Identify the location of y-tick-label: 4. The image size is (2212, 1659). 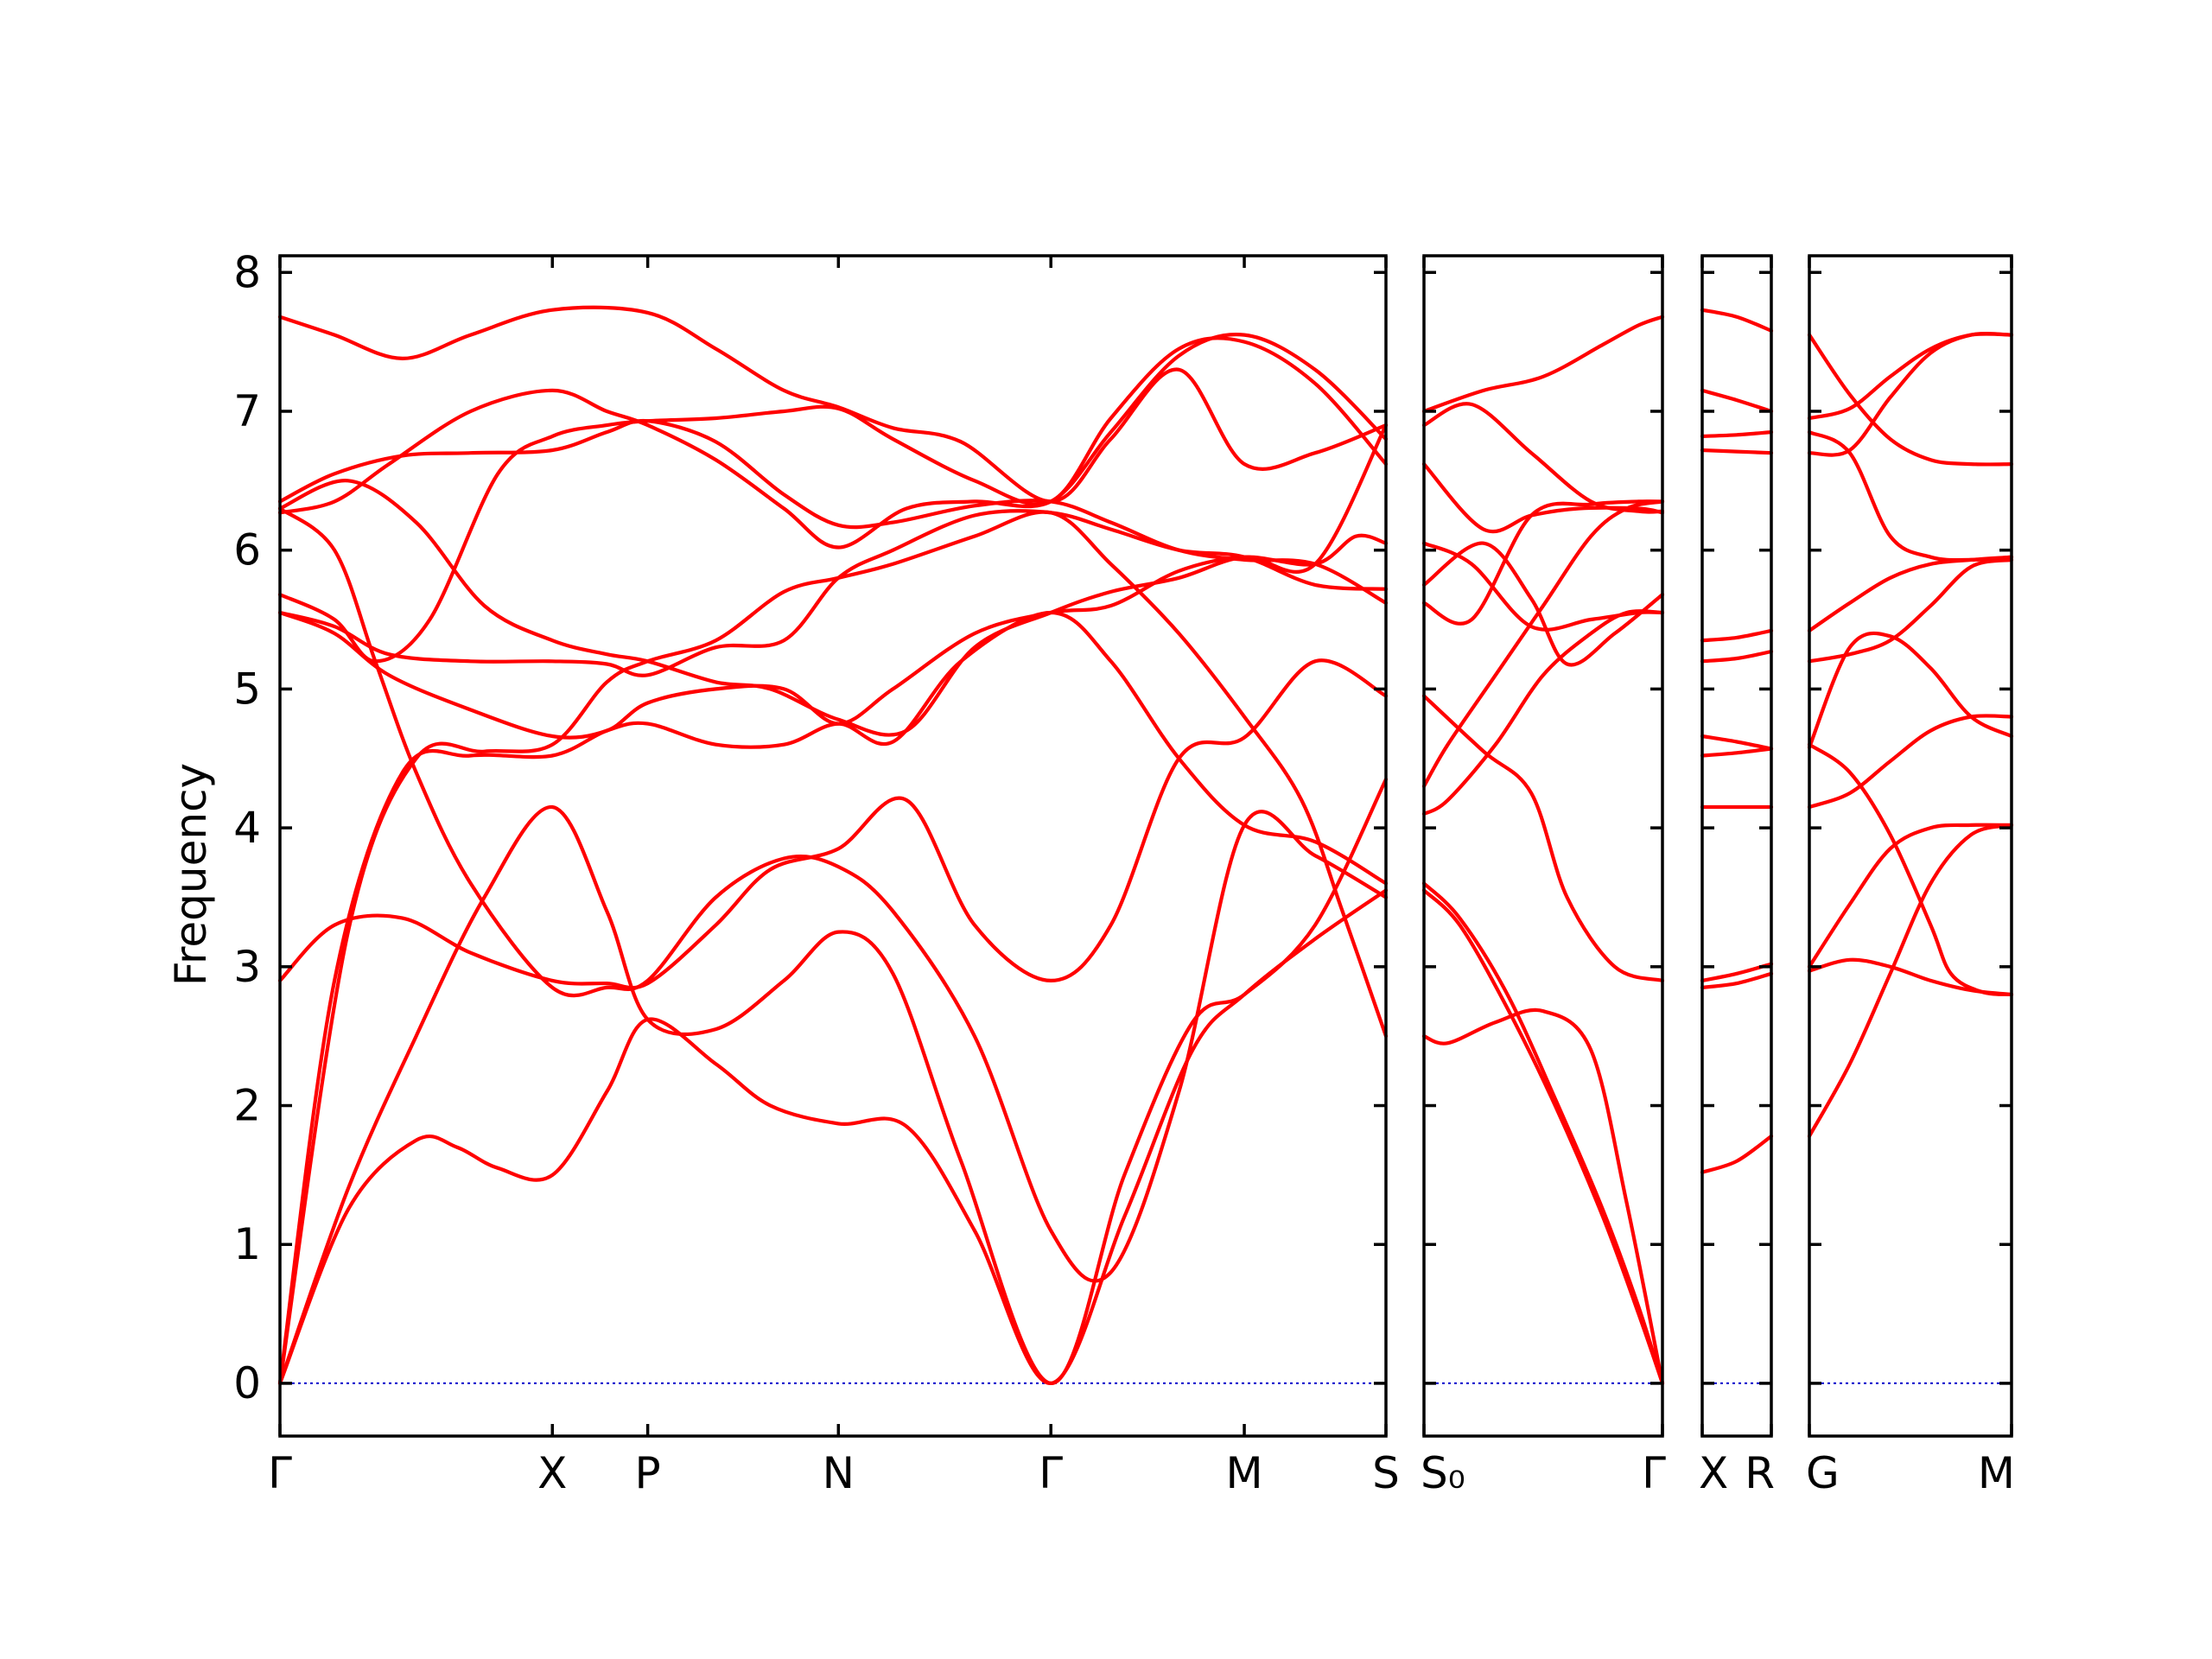
(247, 828).